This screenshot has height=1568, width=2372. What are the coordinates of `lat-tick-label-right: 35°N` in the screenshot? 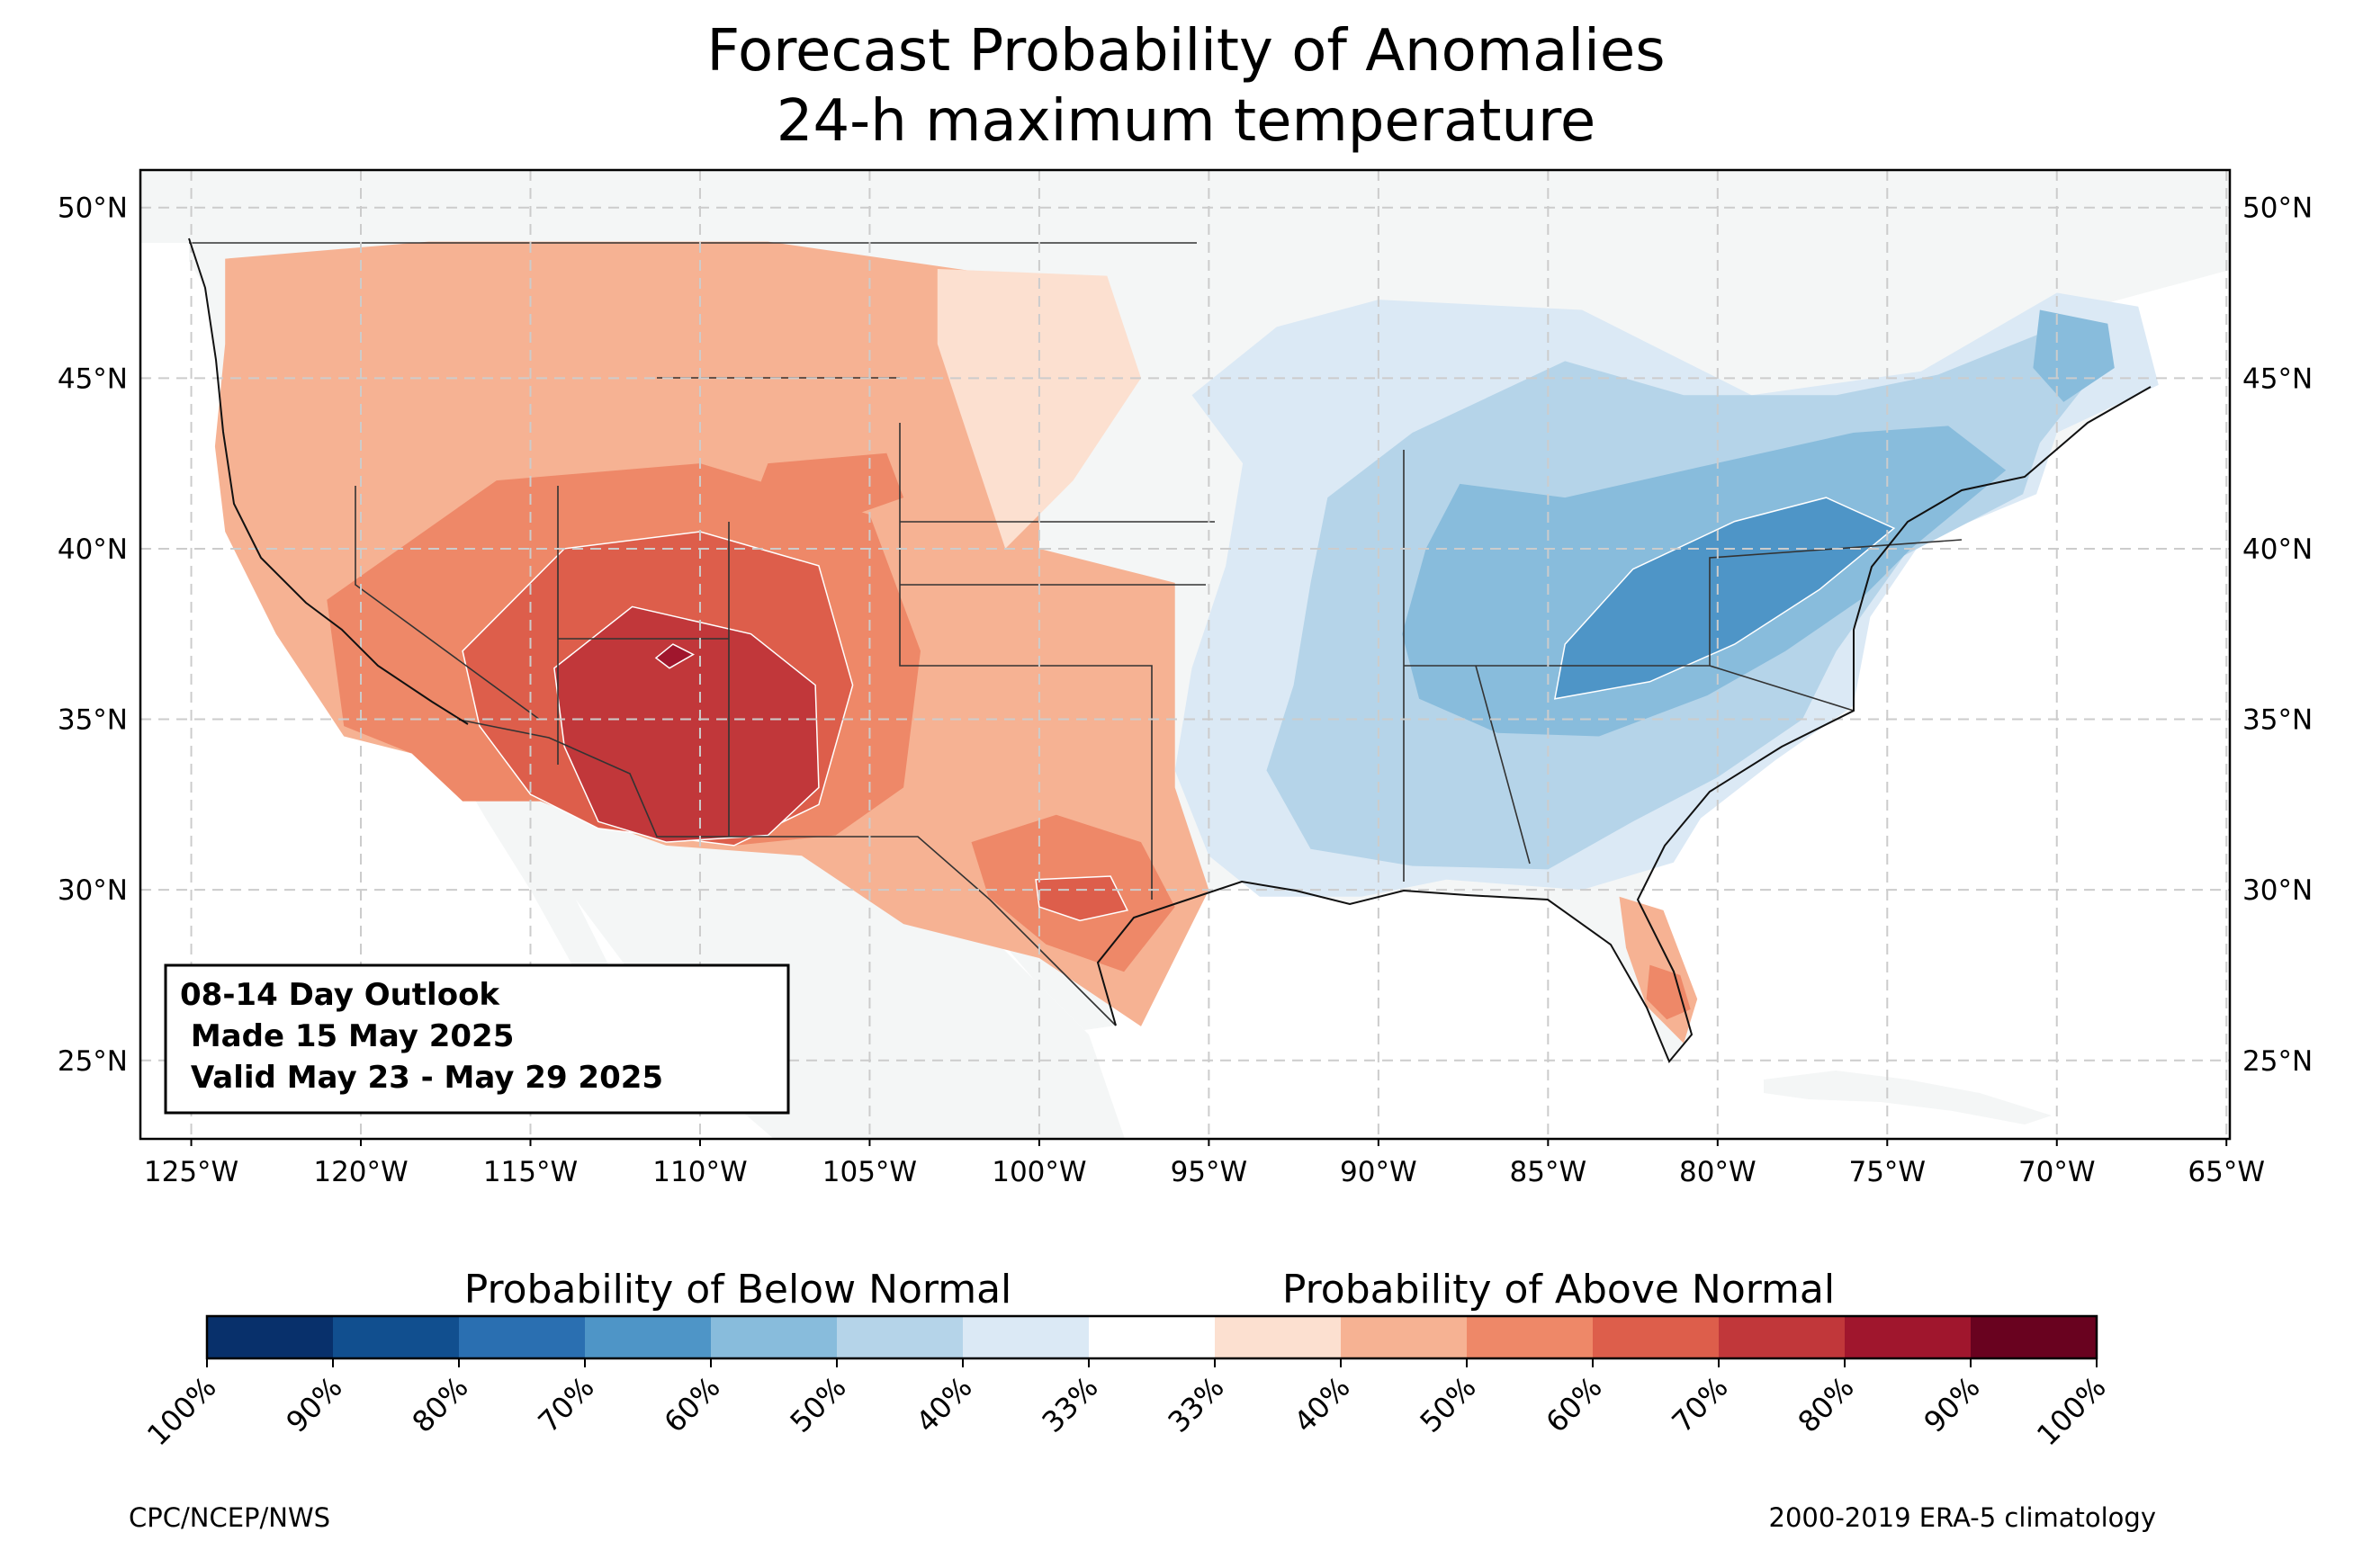 It's located at (2277, 720).